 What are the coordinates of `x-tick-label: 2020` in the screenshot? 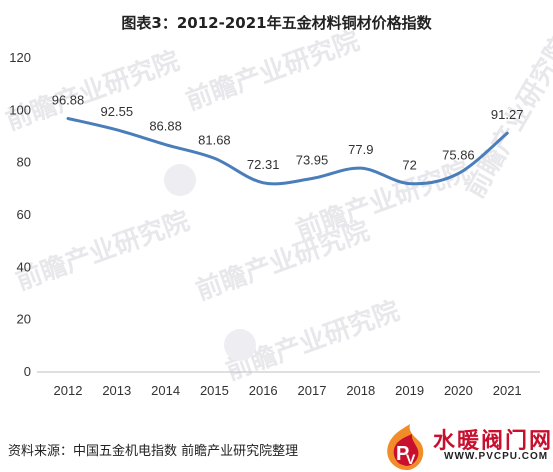 It's located at (458, 390).